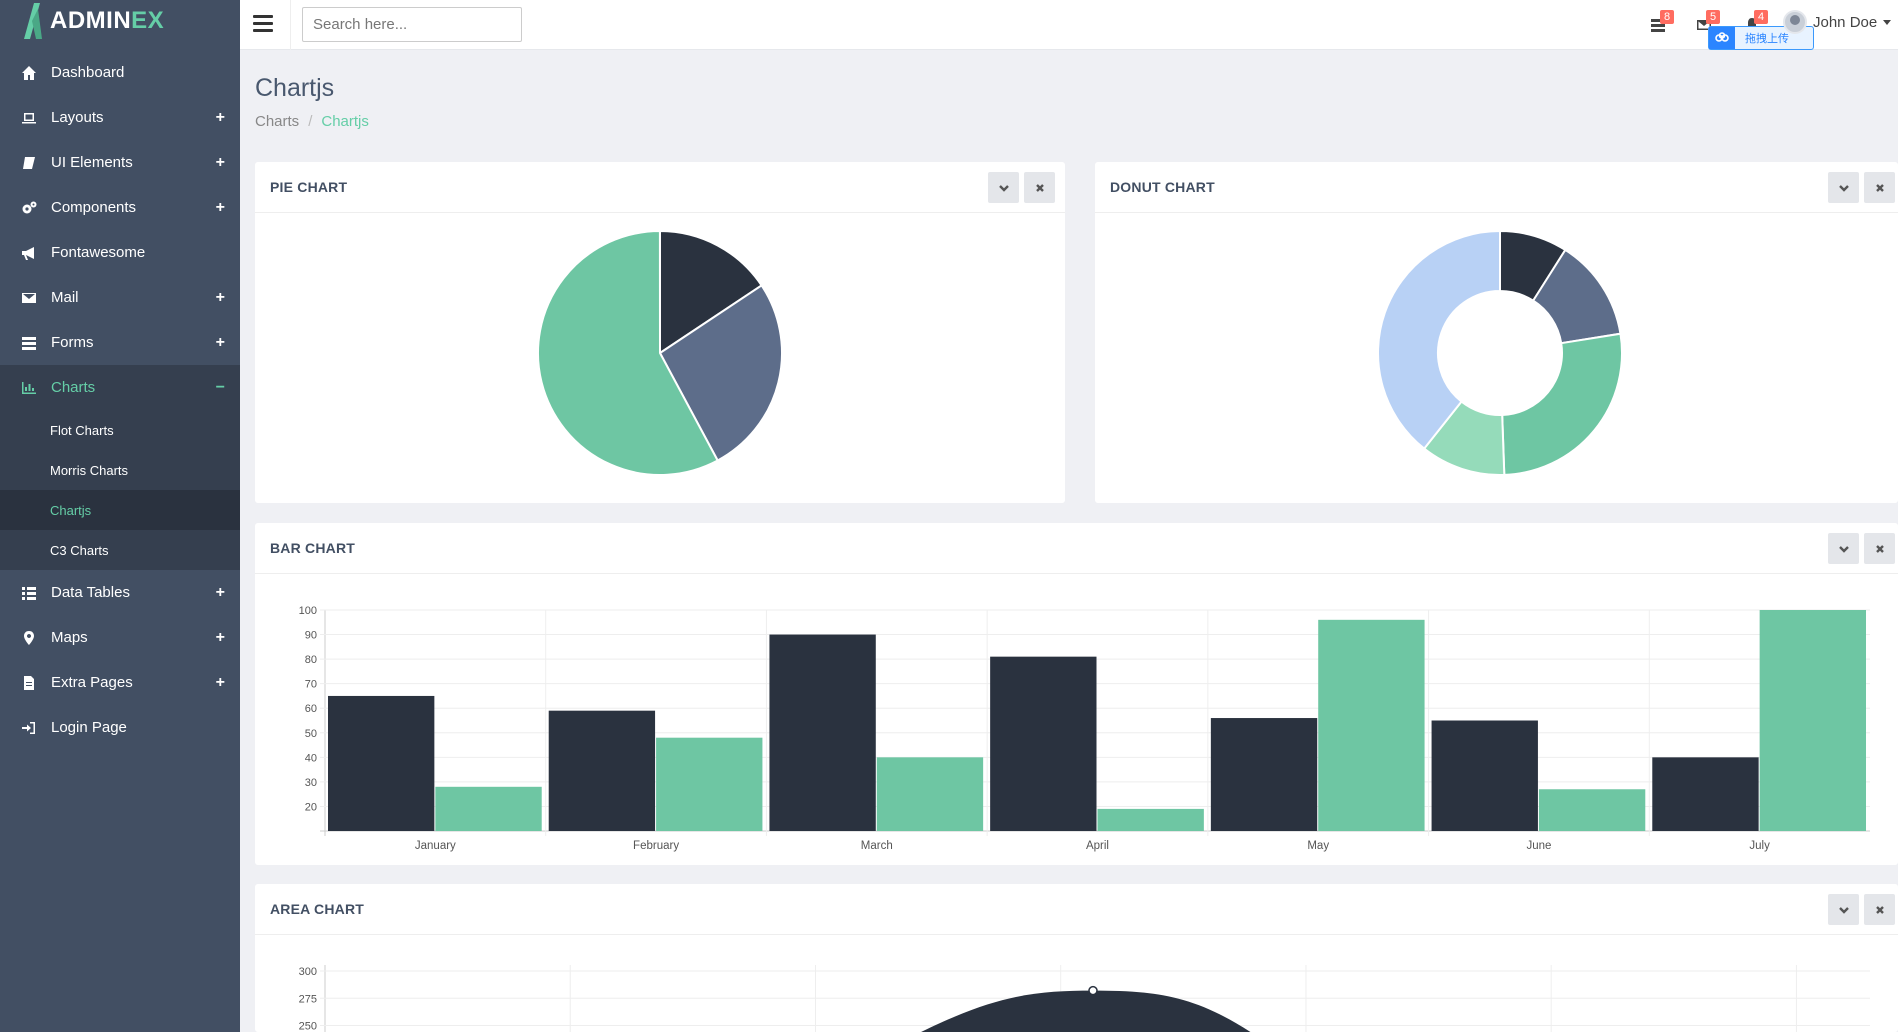 This screenshot has width=1898, height=1032. I want to click on panel-title: AREA CHART, so click(317, 909).